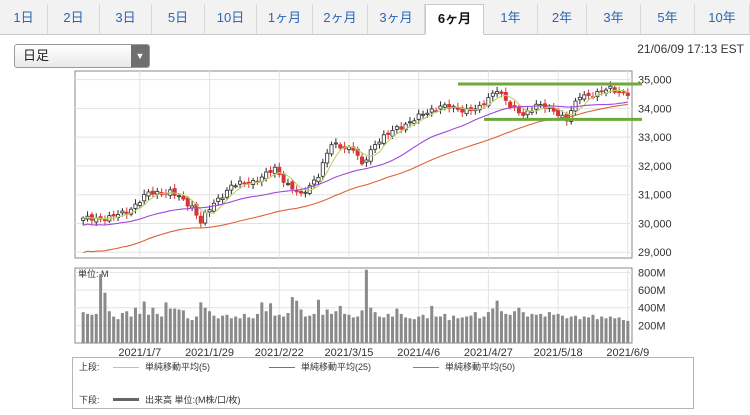 This screenshot has width=750, height=415. Describe the element at coordinates (690, 49) in the screenshot. I see `timestamp: 21/06/09 17:13 EST` at that location.